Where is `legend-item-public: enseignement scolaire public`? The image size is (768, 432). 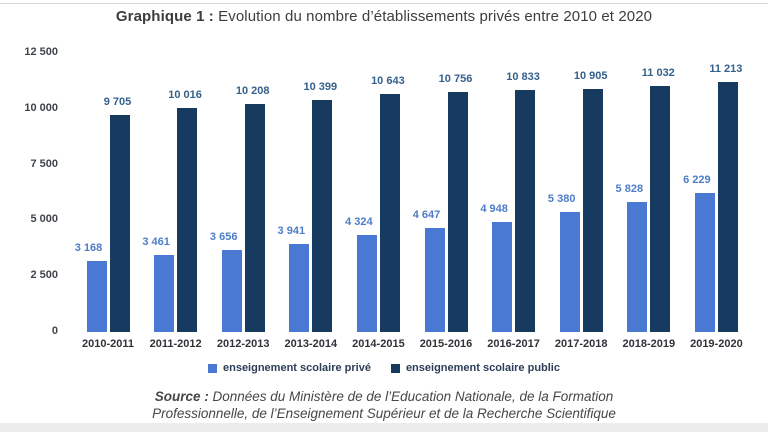
legend-item-public: enseignement scolaire public is located at coordinates (475, 368).